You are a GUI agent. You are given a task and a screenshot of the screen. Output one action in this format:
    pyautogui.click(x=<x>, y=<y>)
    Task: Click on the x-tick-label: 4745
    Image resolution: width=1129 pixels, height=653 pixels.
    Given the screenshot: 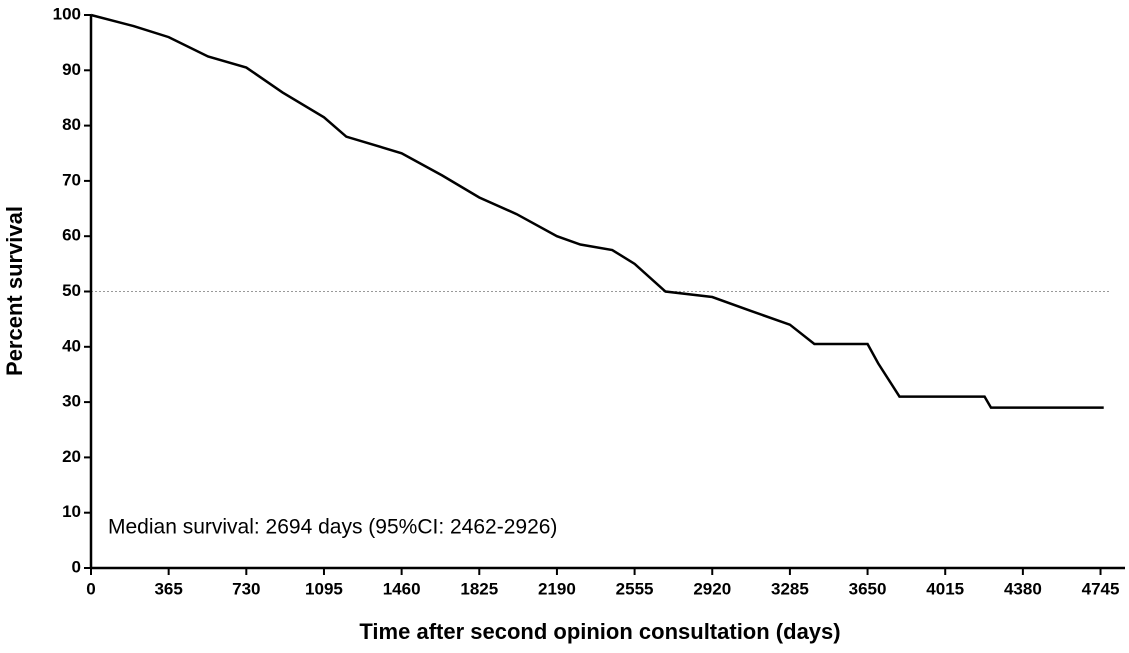 What is the action you would take?
    pyautogui.click(x=1101, y=588)
    